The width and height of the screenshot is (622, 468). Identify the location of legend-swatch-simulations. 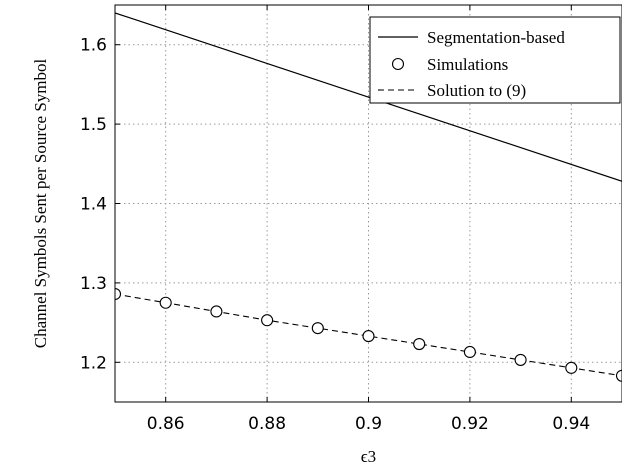
(398, 64).